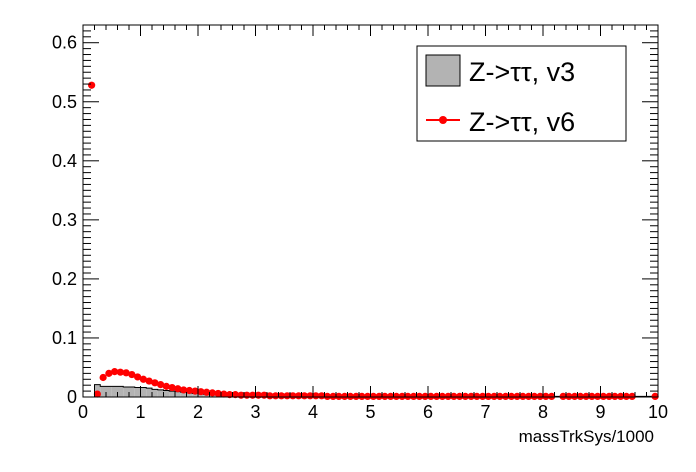 The image size is (696, 472). What do you see at coordinates (64, 220) in the screenshot?
I see `y-tick-label: 0.3` at bounding box center [64, 220].